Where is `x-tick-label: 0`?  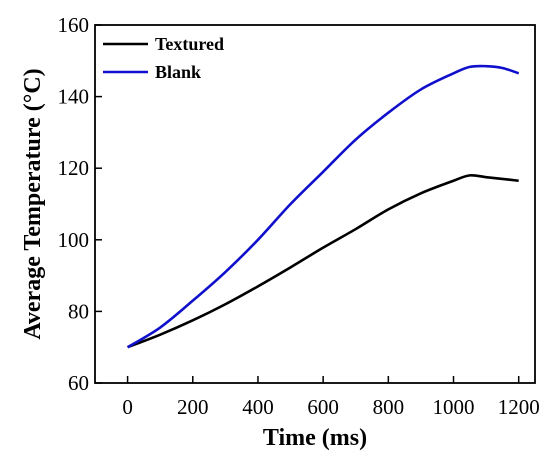 x-tick-label: 0 is located at coordinates (127, 407).